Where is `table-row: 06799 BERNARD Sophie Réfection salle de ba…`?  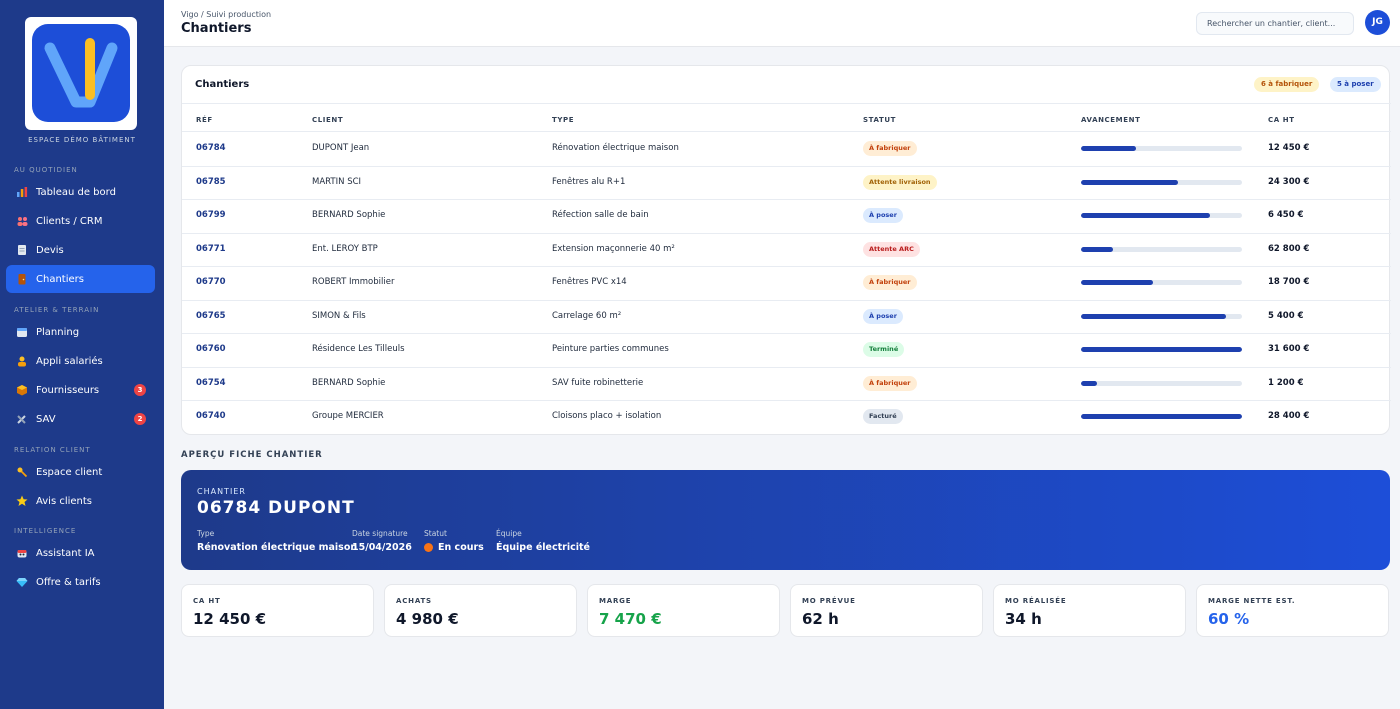 table-row: 06799 BERNARD Sophie Réfection salle de ba… is located at coordinates (786, 215).